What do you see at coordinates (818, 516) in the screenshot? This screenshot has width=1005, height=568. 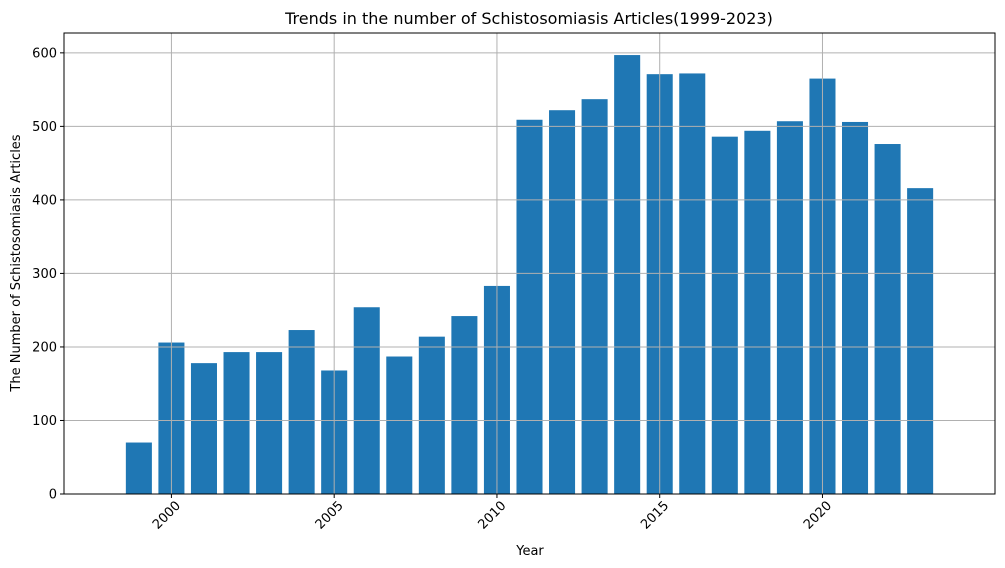 I see `x-tick-label-2020: 2020` at bounding box center [818, 516].